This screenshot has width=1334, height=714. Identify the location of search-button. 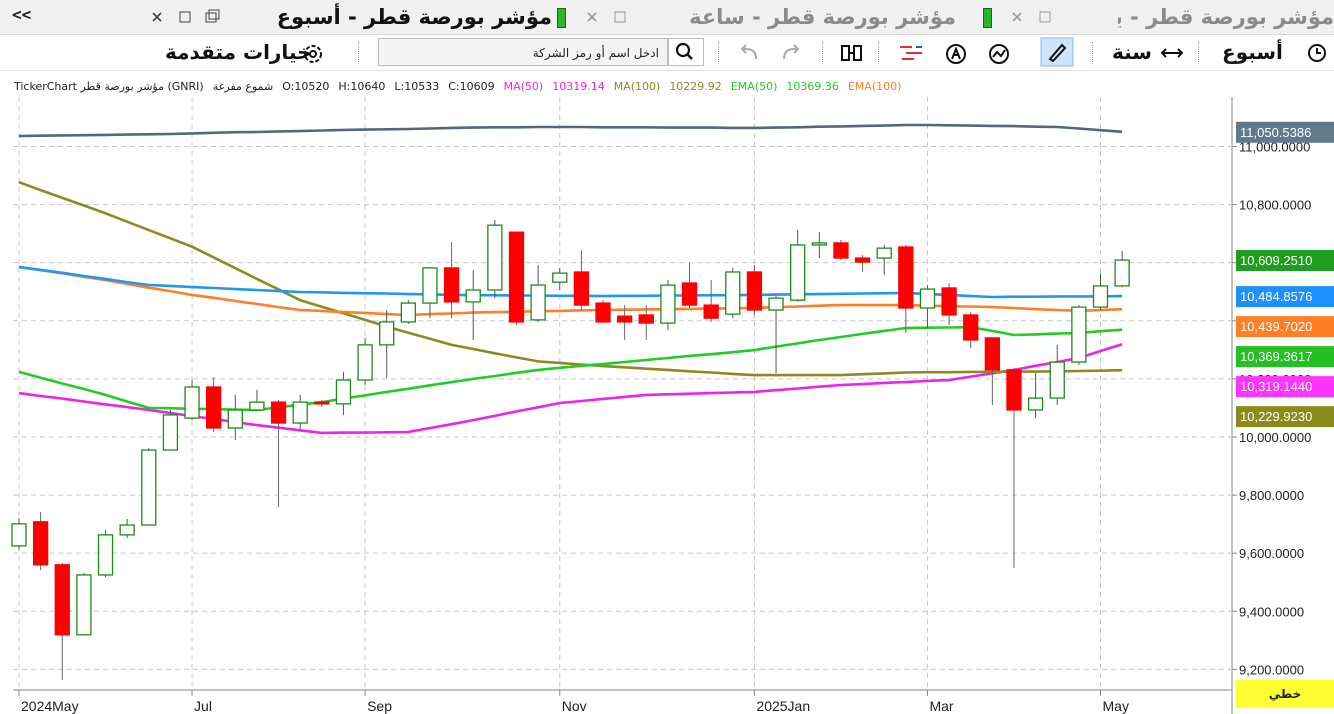
(686, 52).